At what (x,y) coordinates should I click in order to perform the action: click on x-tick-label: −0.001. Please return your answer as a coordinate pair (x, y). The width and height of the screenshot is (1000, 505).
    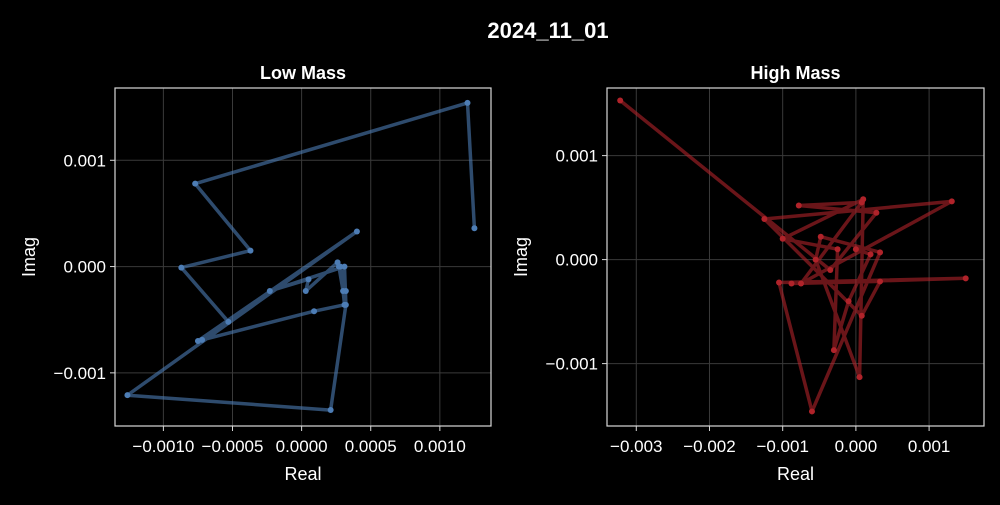
    Looking at the image, I should click on (782, 446).